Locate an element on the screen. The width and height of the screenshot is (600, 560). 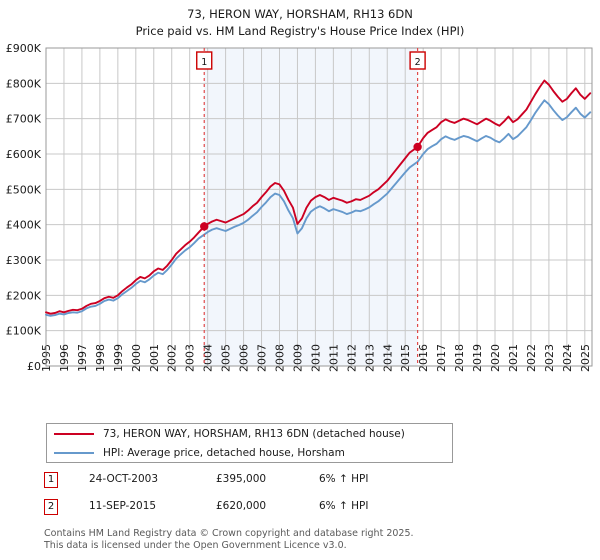
legend-swatch-price-paid is located at coordinates (74, 433).